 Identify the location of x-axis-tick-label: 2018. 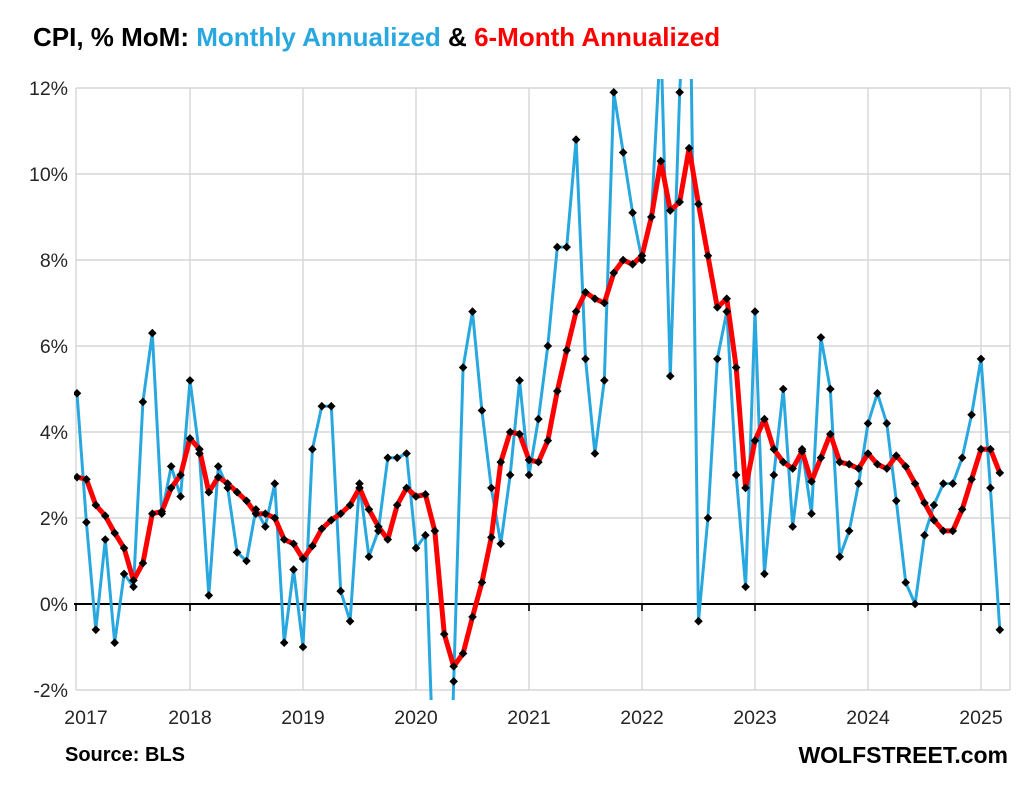
(189, 718).